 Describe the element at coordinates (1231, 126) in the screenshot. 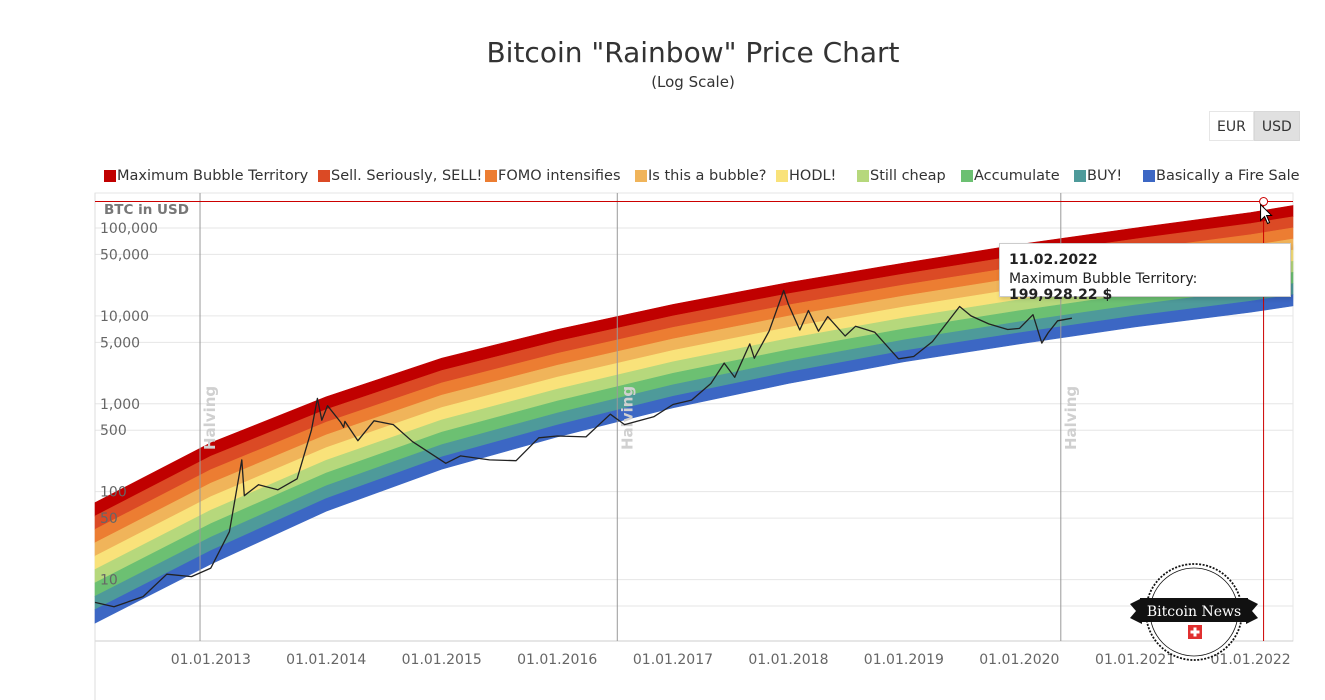

I see `eur-button: EUR` at that location.